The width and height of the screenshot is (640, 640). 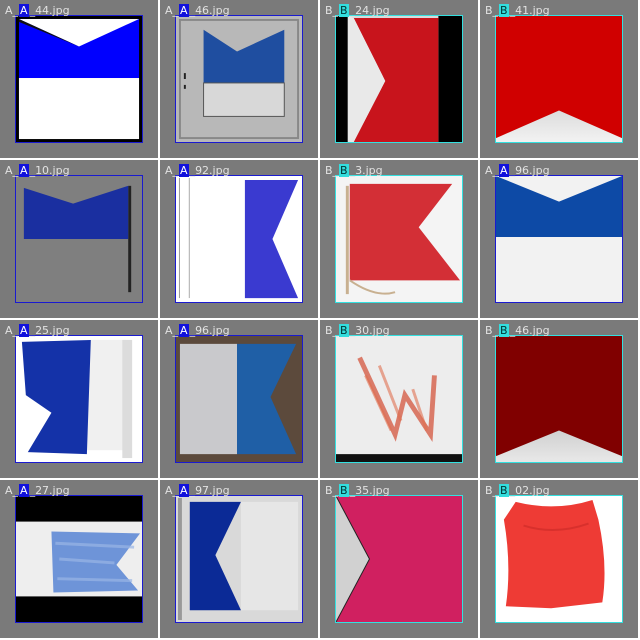 I want to click on grid-tile: A_ A _92.jpg, so click(x=239, y=239).